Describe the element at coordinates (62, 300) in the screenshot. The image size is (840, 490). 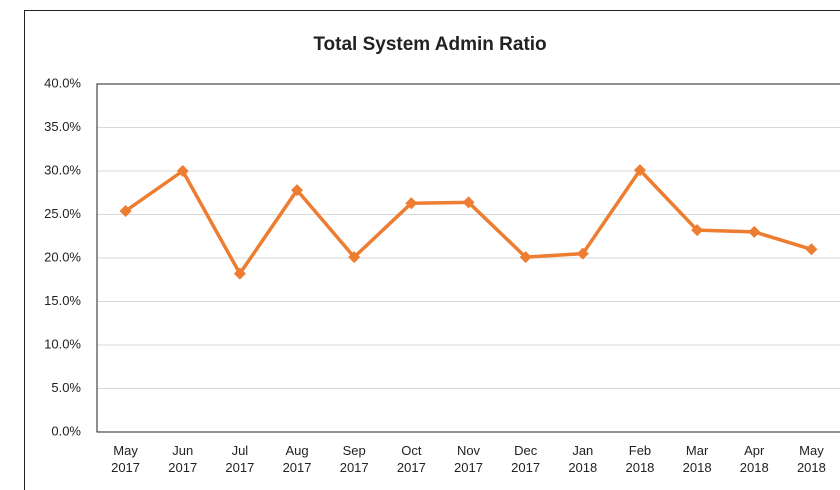
I see `y-tick-label: 15.0%` at that location.